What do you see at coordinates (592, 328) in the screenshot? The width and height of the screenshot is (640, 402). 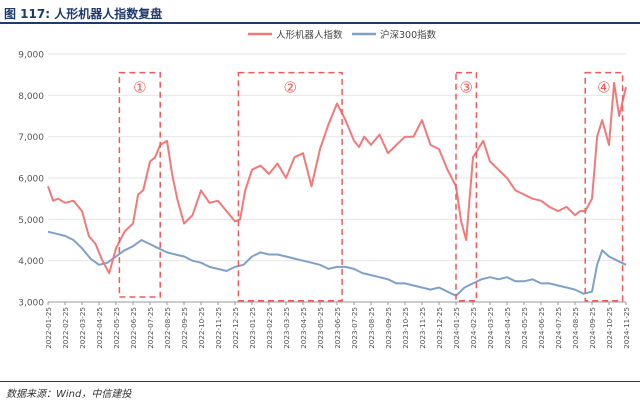 I see `x-tick-label: 2024-09-25` at bounding box center [592, 328].